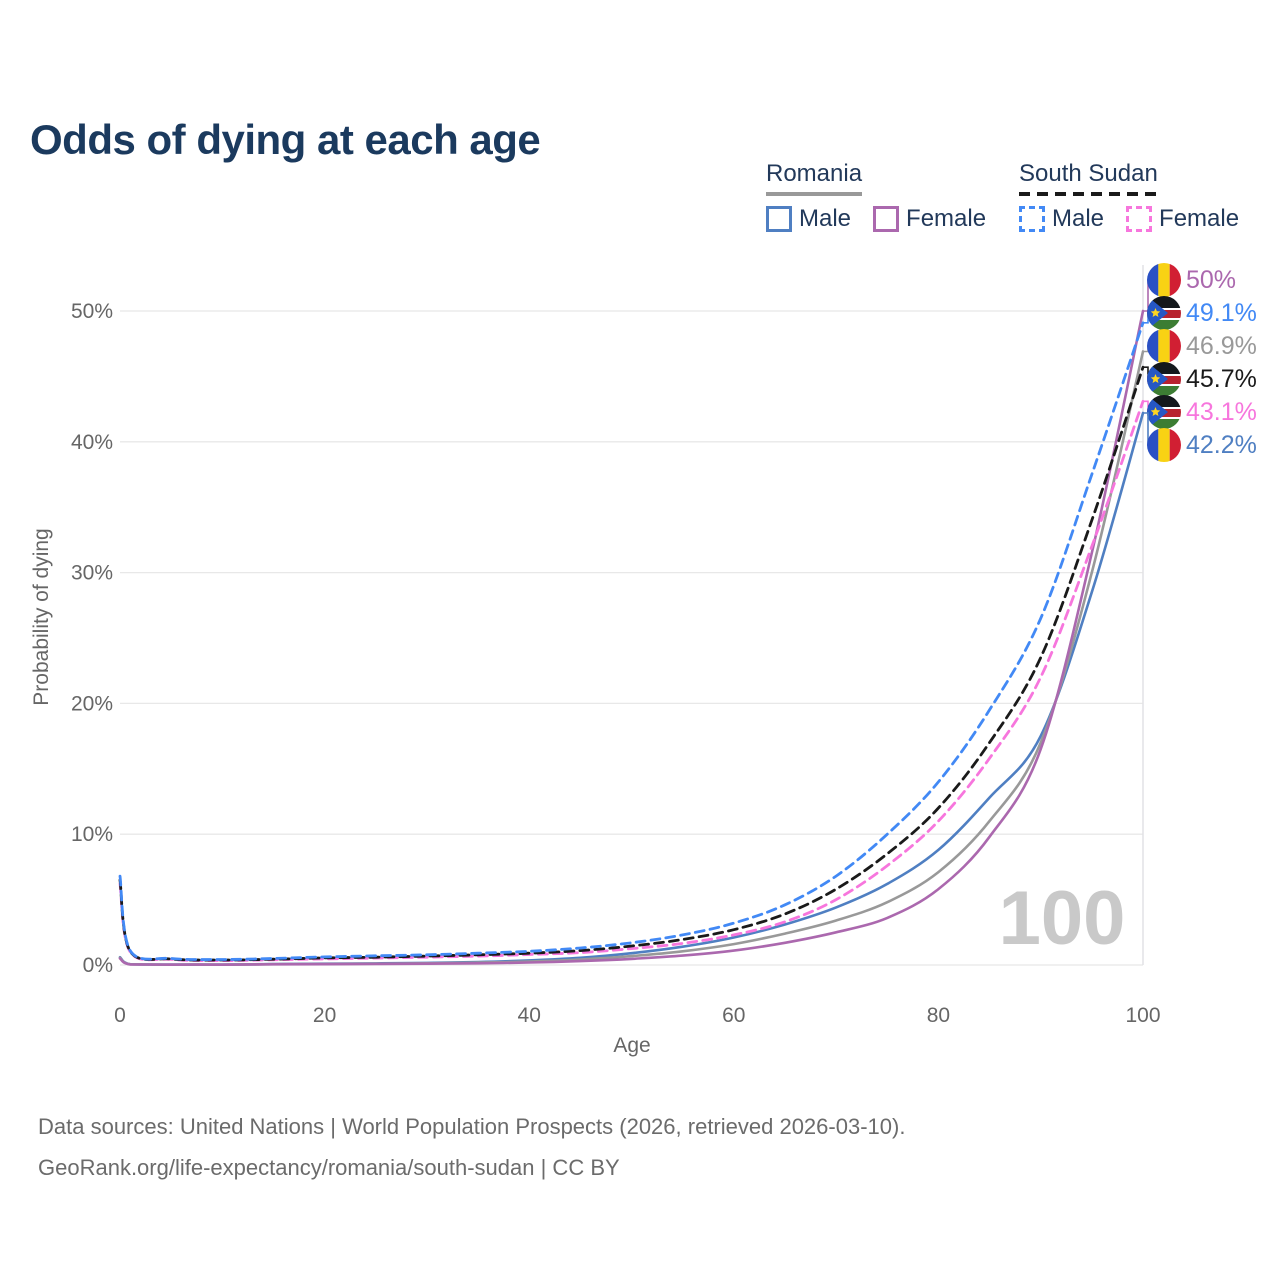 The height and width of the screenshot is (1280, 1280). What do you see at coordinates (938, 1015) in the screenshot?
I see `x-tick-label: 80` at bounding box center [938, 1015].